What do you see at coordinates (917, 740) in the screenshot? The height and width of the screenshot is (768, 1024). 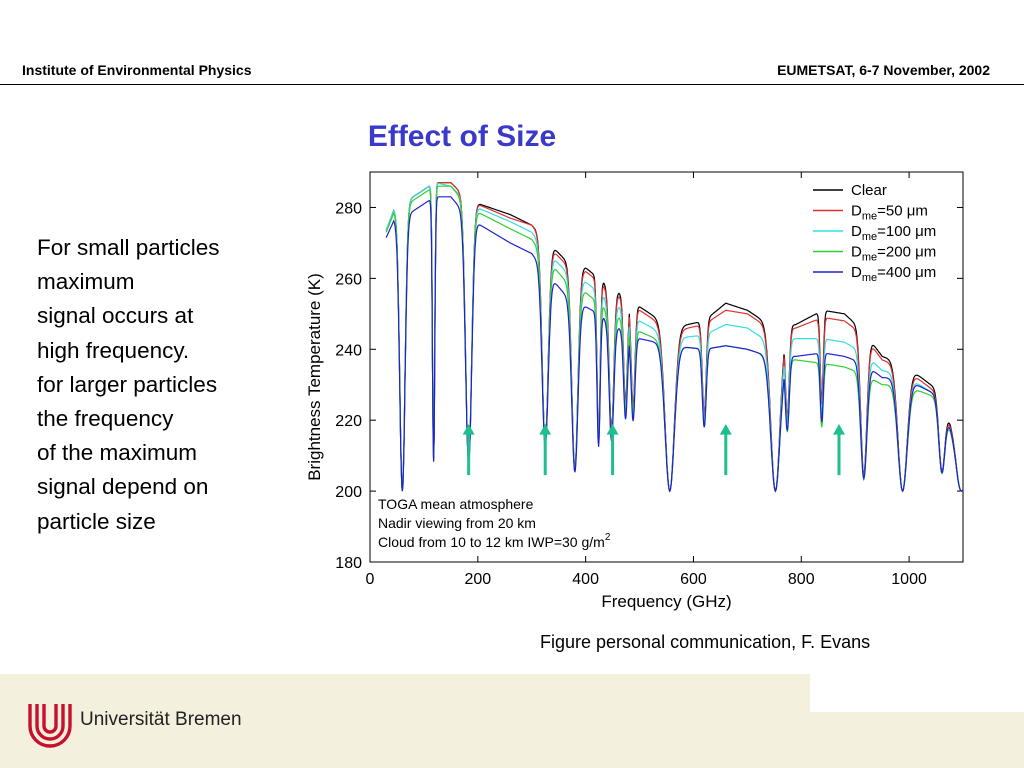 I see `footer-band-right` at bounding box center [917, 740].